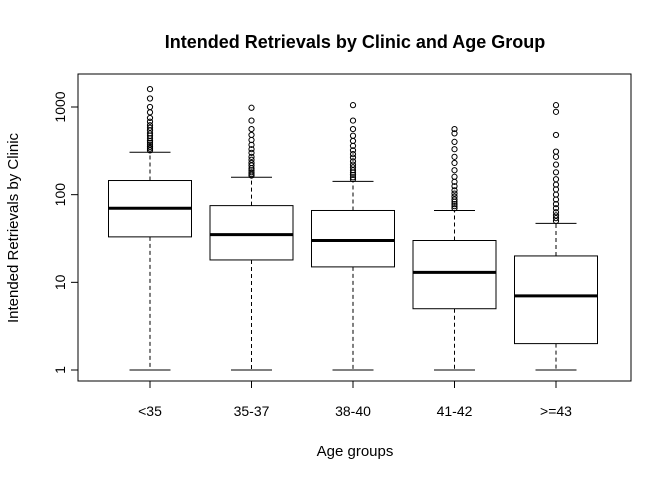 This screenshot has width=672, height=480. I want to click on x-tick-label: 35-37, so click(252, 411).